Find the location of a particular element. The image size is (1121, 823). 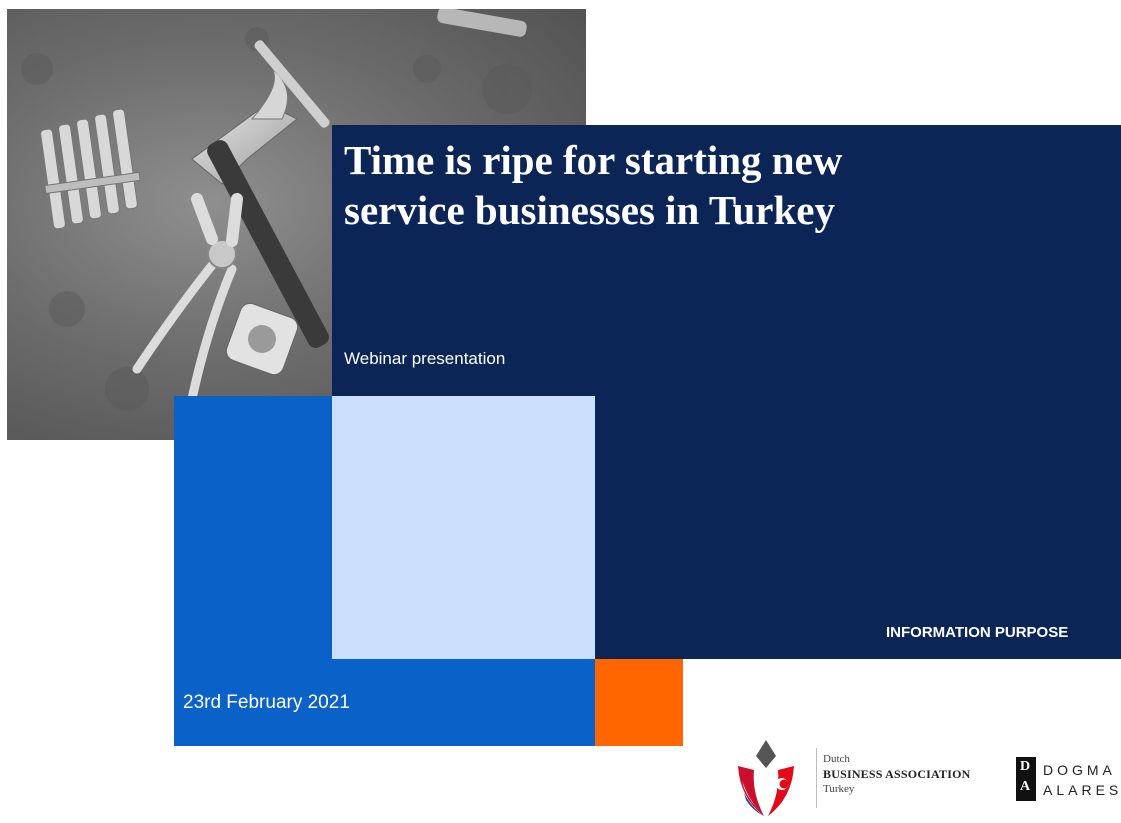

dba-logo-line3: Turkey is located at coordinates (839, 789).